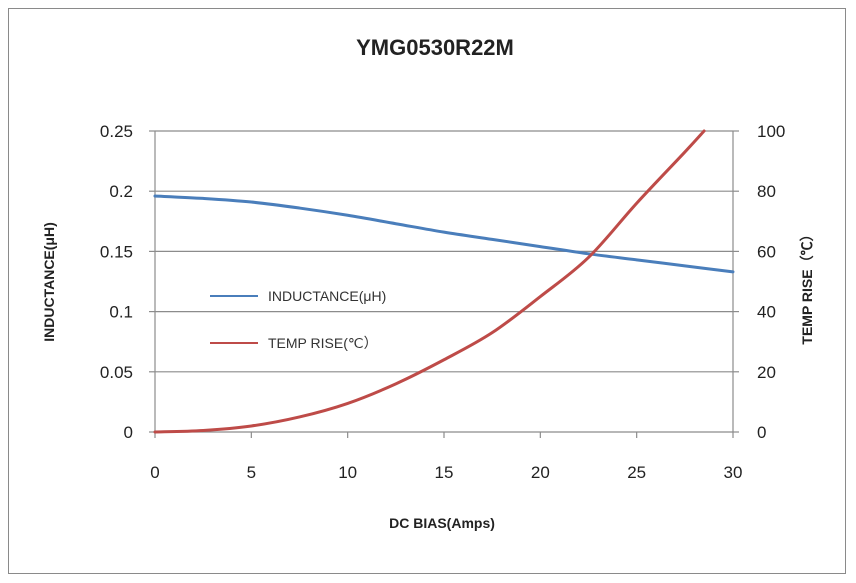 This screenshot has height=583, width=856. I want to click on series-line-inductance, so click(444, 234).